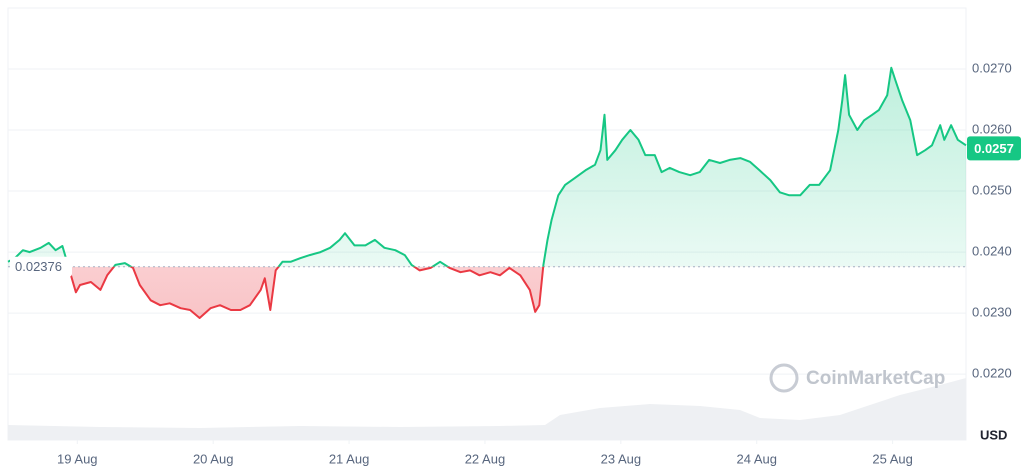 This screenshot has width=1024, height=469. I want to click on y-tick-label: 0.0240, so click(992, 251).